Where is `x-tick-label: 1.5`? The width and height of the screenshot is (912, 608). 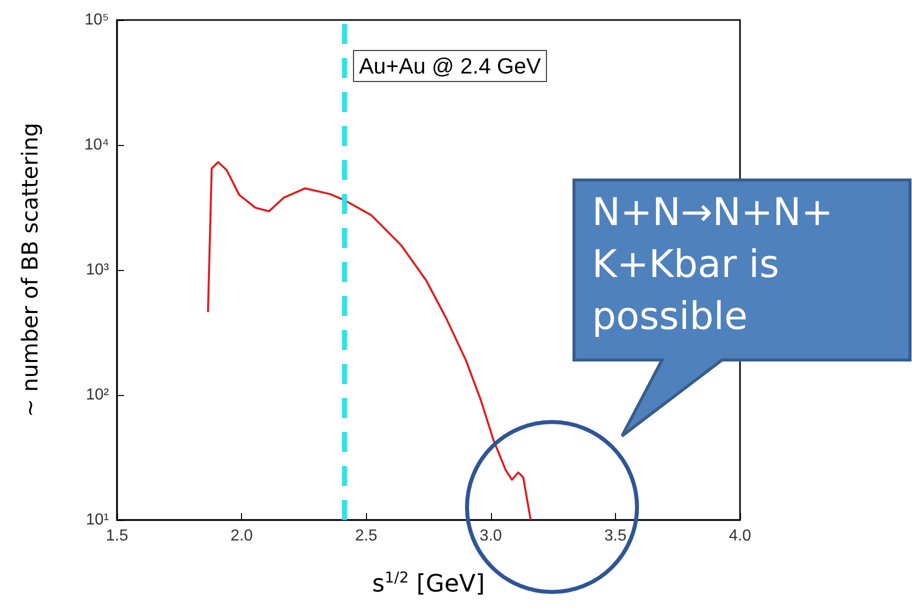 x-tick-label: 1.5 is located at coordinates (117, 536).